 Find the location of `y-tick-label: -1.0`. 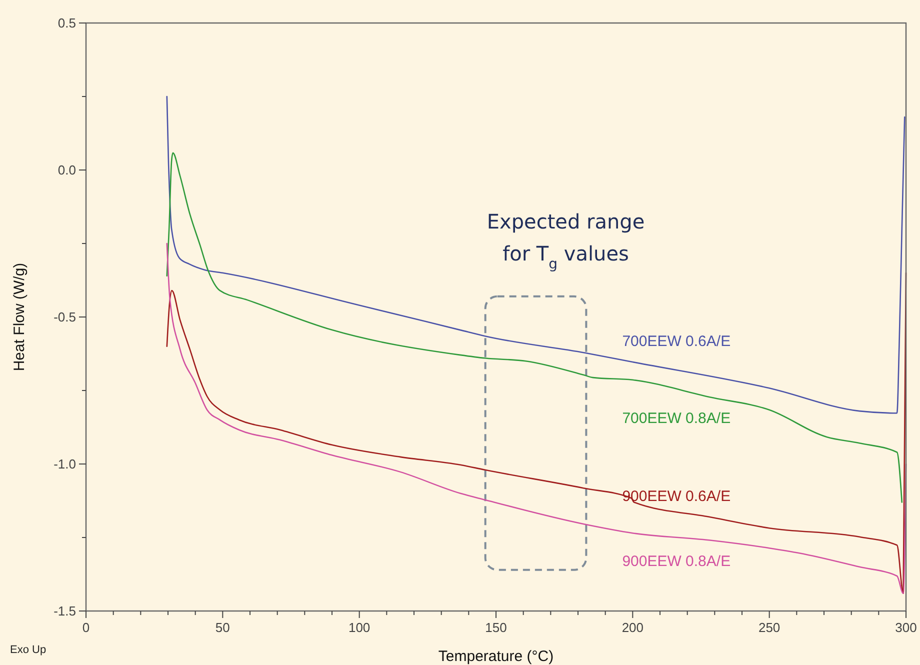

y-tick-label: -1.0 is located at coordinates (65, 464).